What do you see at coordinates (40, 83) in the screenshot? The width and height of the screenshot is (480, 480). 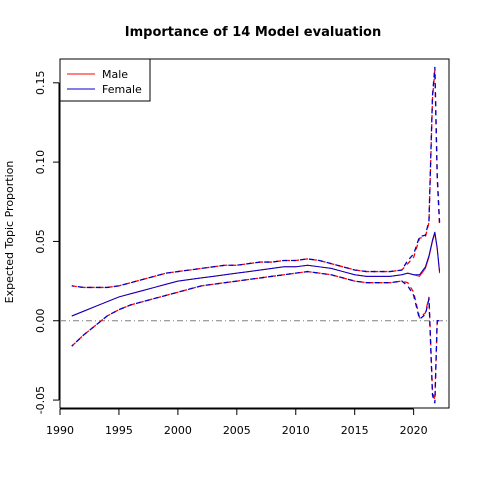 I see `y-tick-label: 0.15` at bounding box center [40, 83].